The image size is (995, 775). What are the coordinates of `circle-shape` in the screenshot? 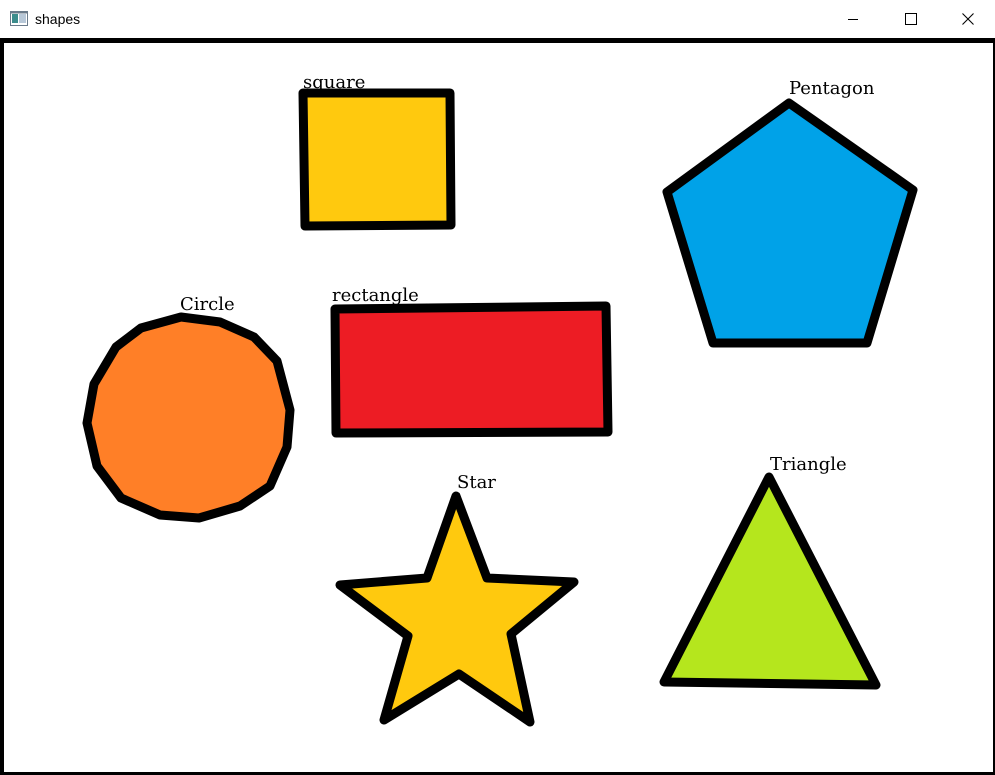 It's located at (188, 417).